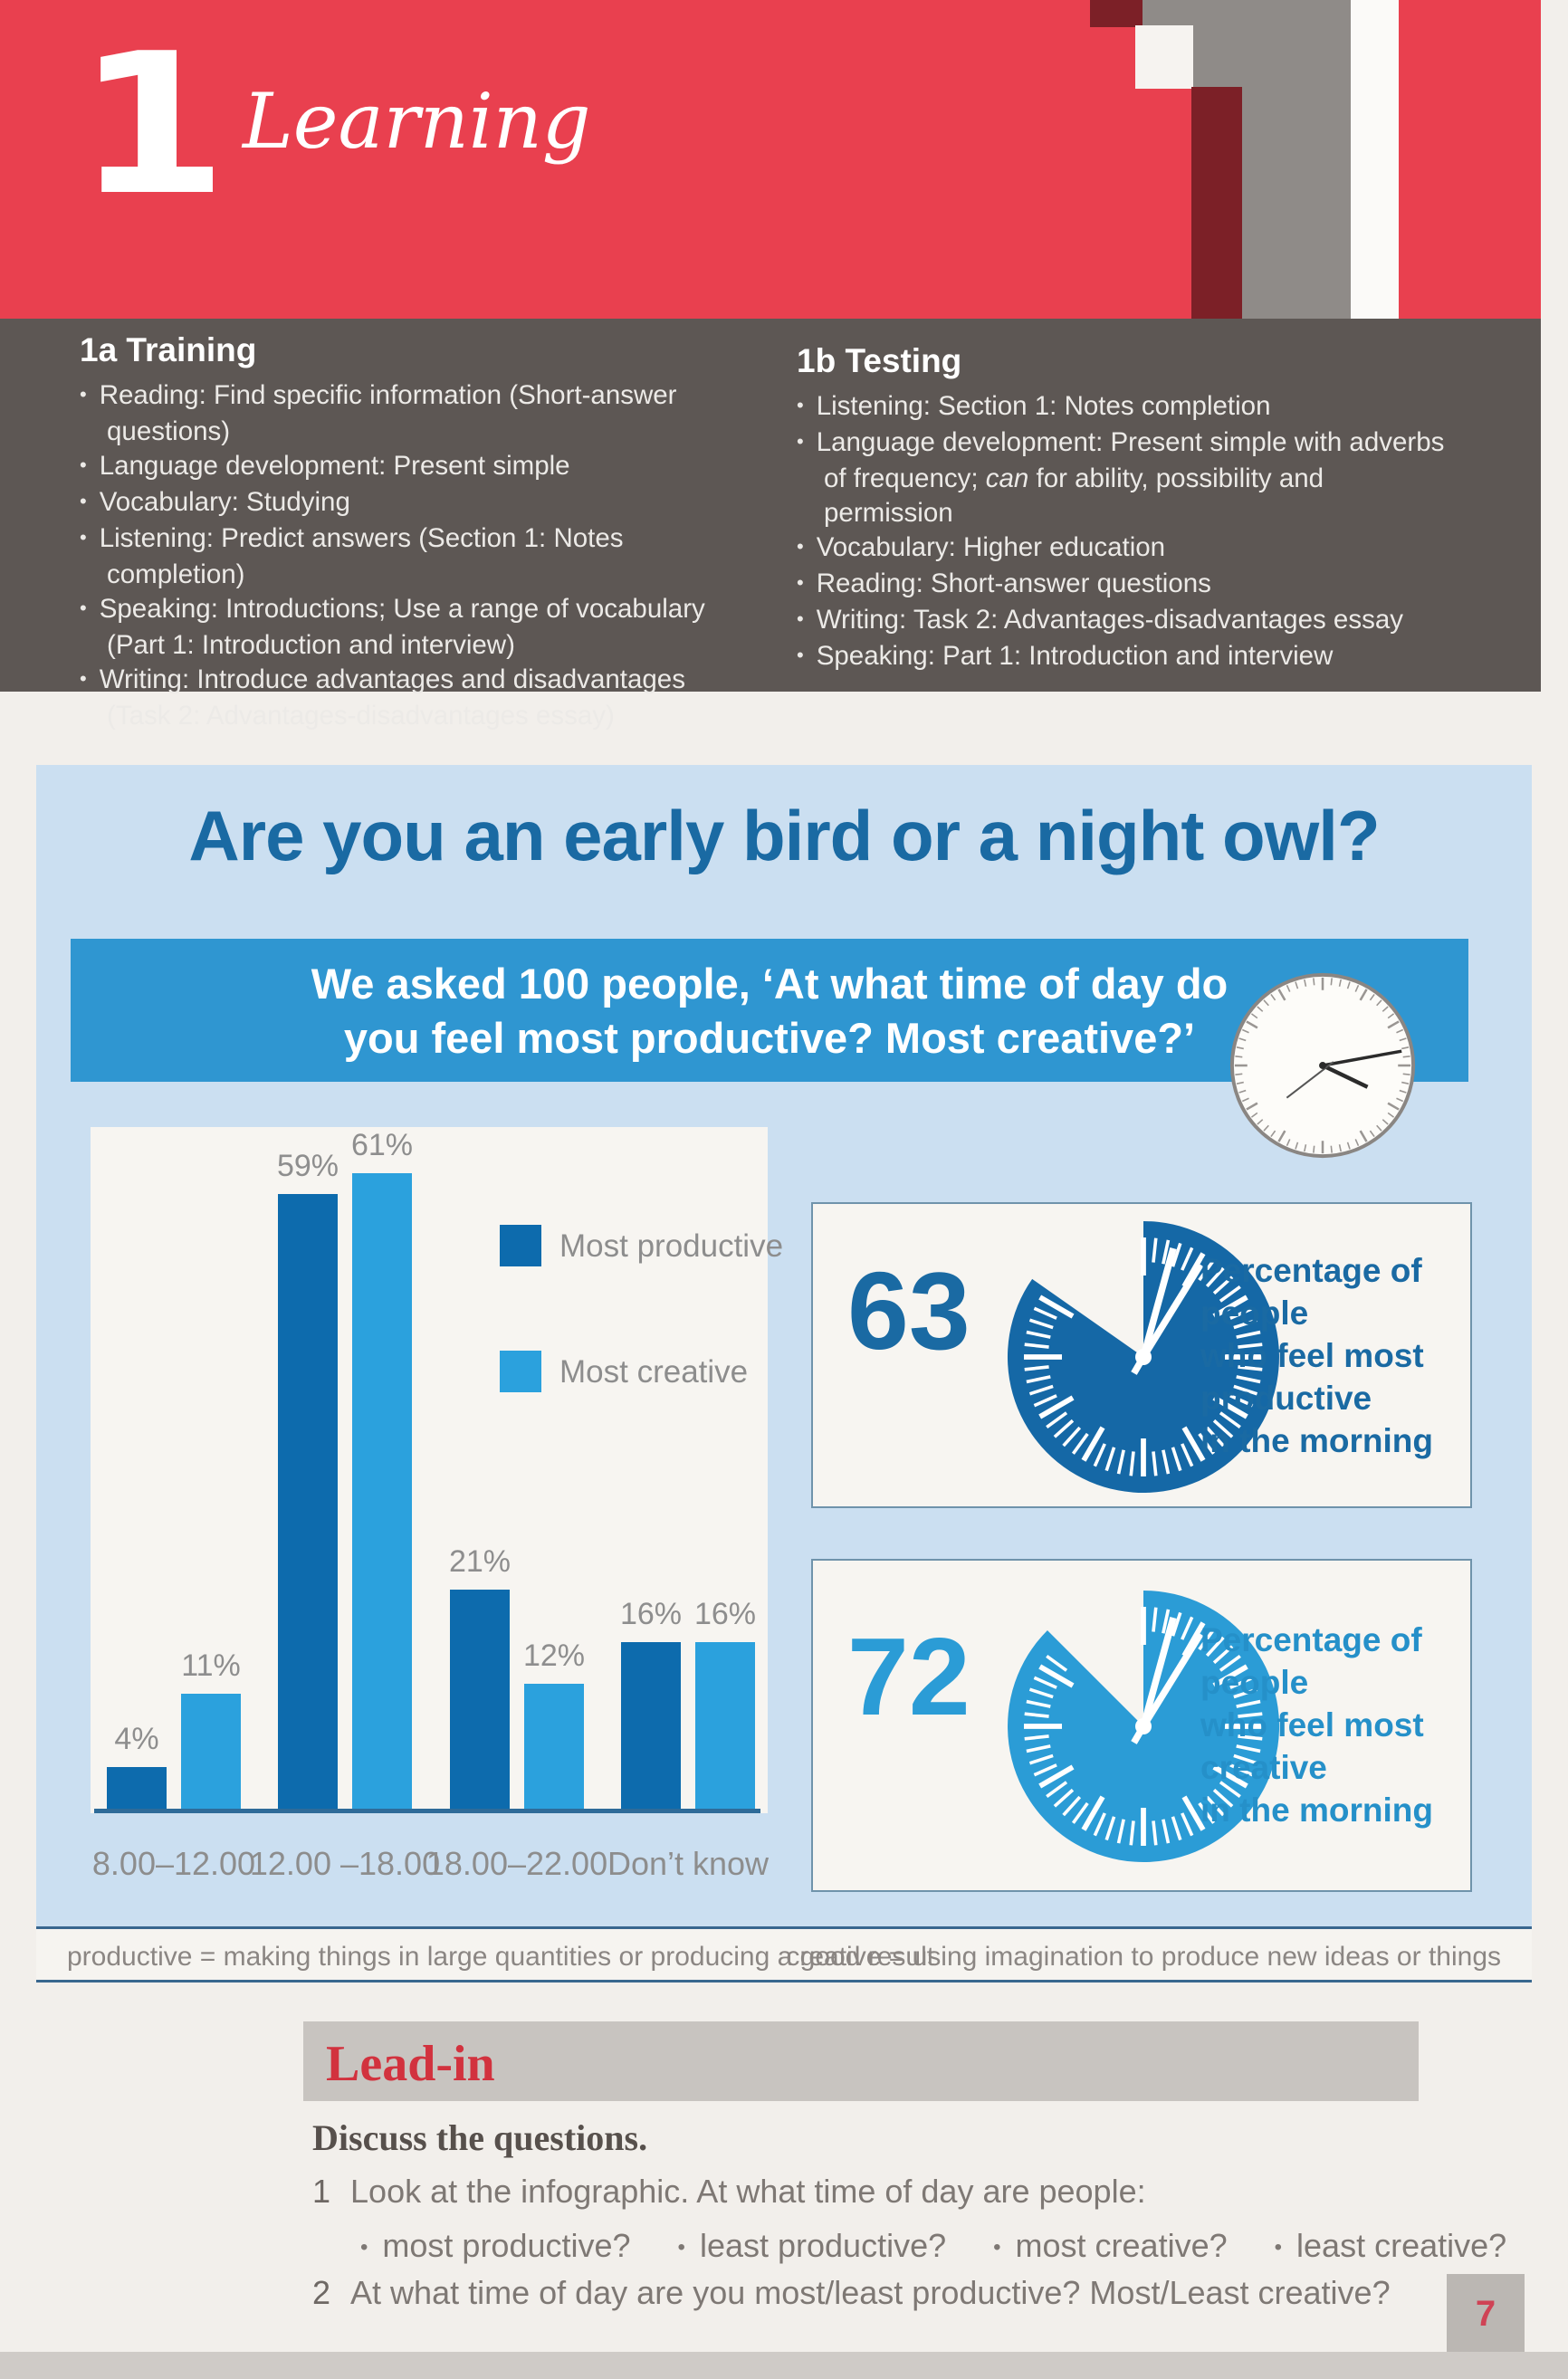 This screenshot has height=2379, width=1568. What do you see at coordinates (480, 1561) in the screenshot?
I see `bar-value-label: 21%` at bounding box center [480, 1561].